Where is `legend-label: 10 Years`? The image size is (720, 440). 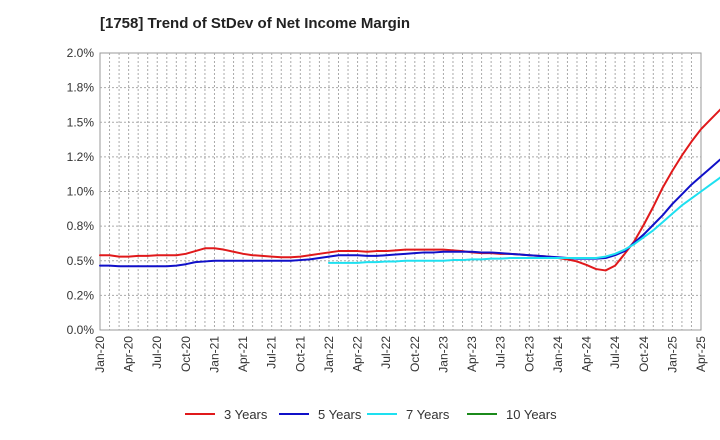 legend-label: 10 Years is located at coordinates (531, 414).